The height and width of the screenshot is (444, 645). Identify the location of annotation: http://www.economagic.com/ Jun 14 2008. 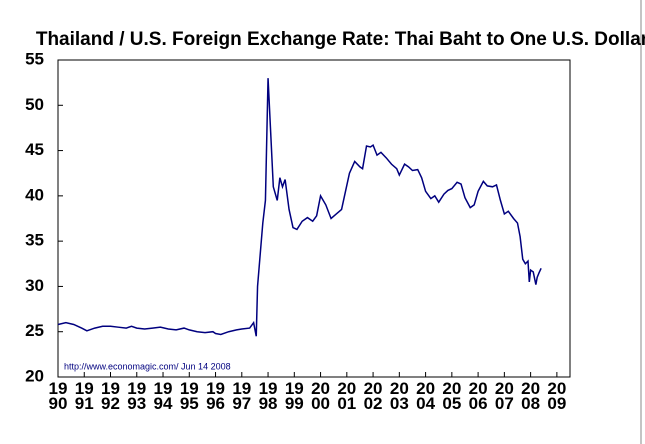
(147, 366).